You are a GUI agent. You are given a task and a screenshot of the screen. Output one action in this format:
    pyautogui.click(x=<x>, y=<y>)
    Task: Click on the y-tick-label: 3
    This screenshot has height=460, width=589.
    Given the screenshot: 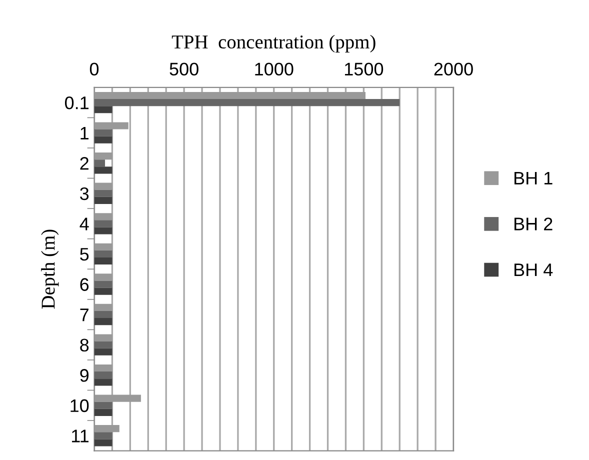 What is the action you would take?
    pyautogui.click(x=84, y=193)
    